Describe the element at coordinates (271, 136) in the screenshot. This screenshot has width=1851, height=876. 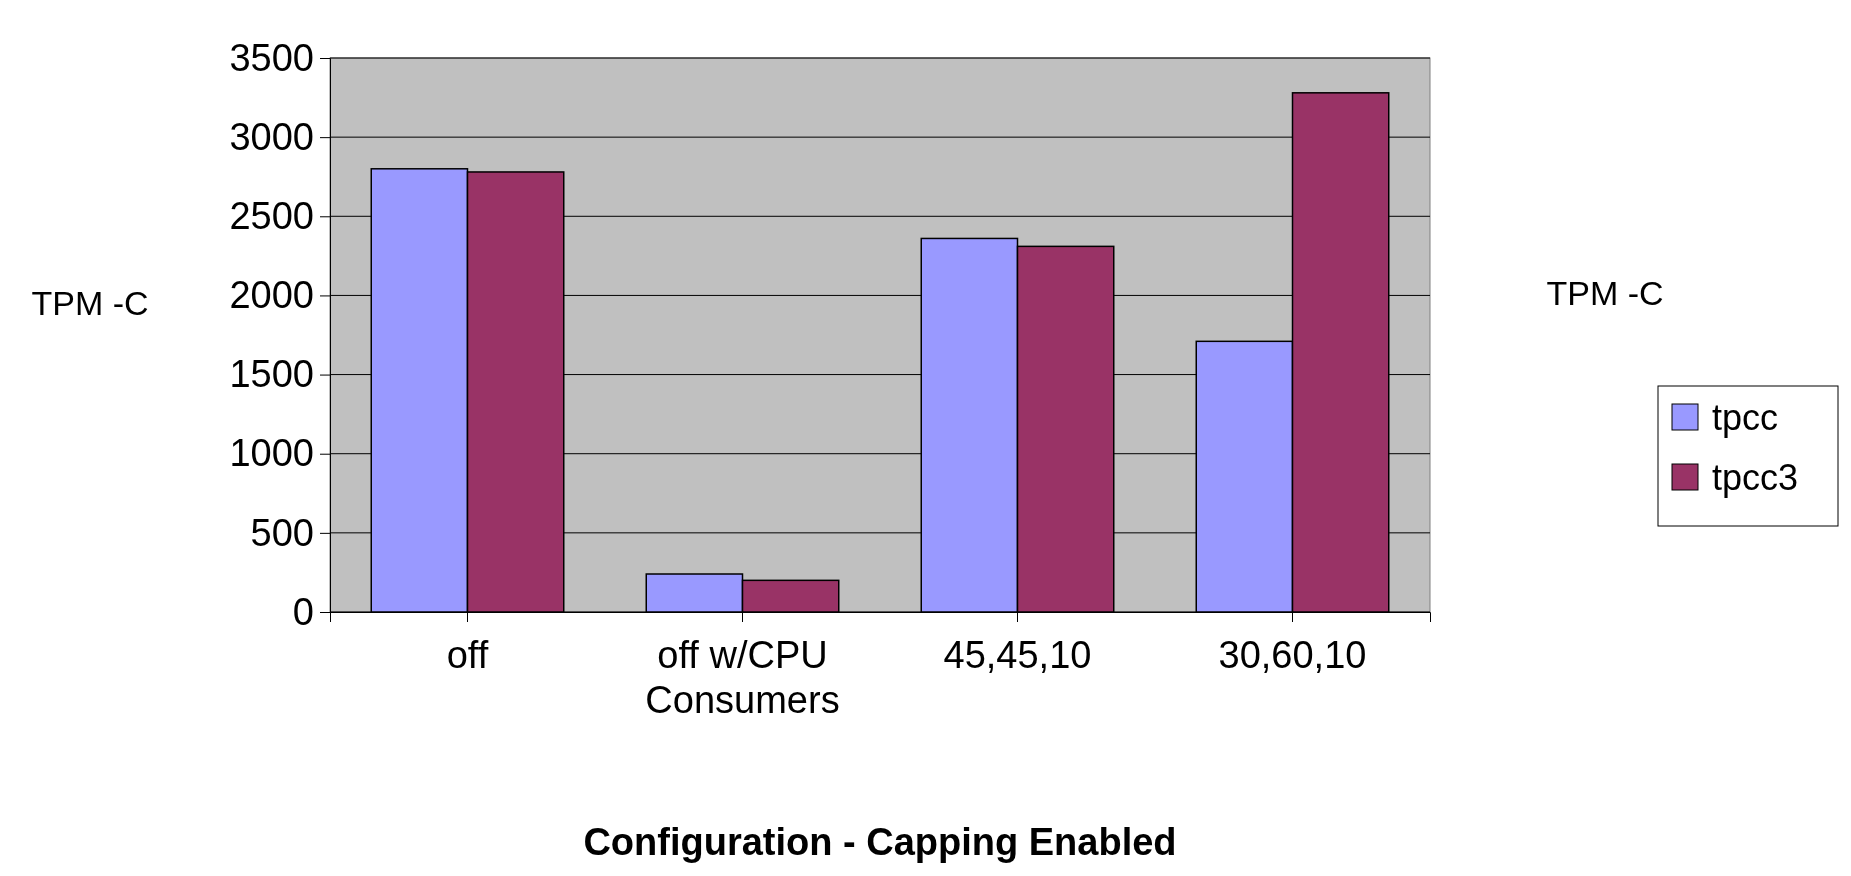
I see `y-tick-label: 3000` at that location.